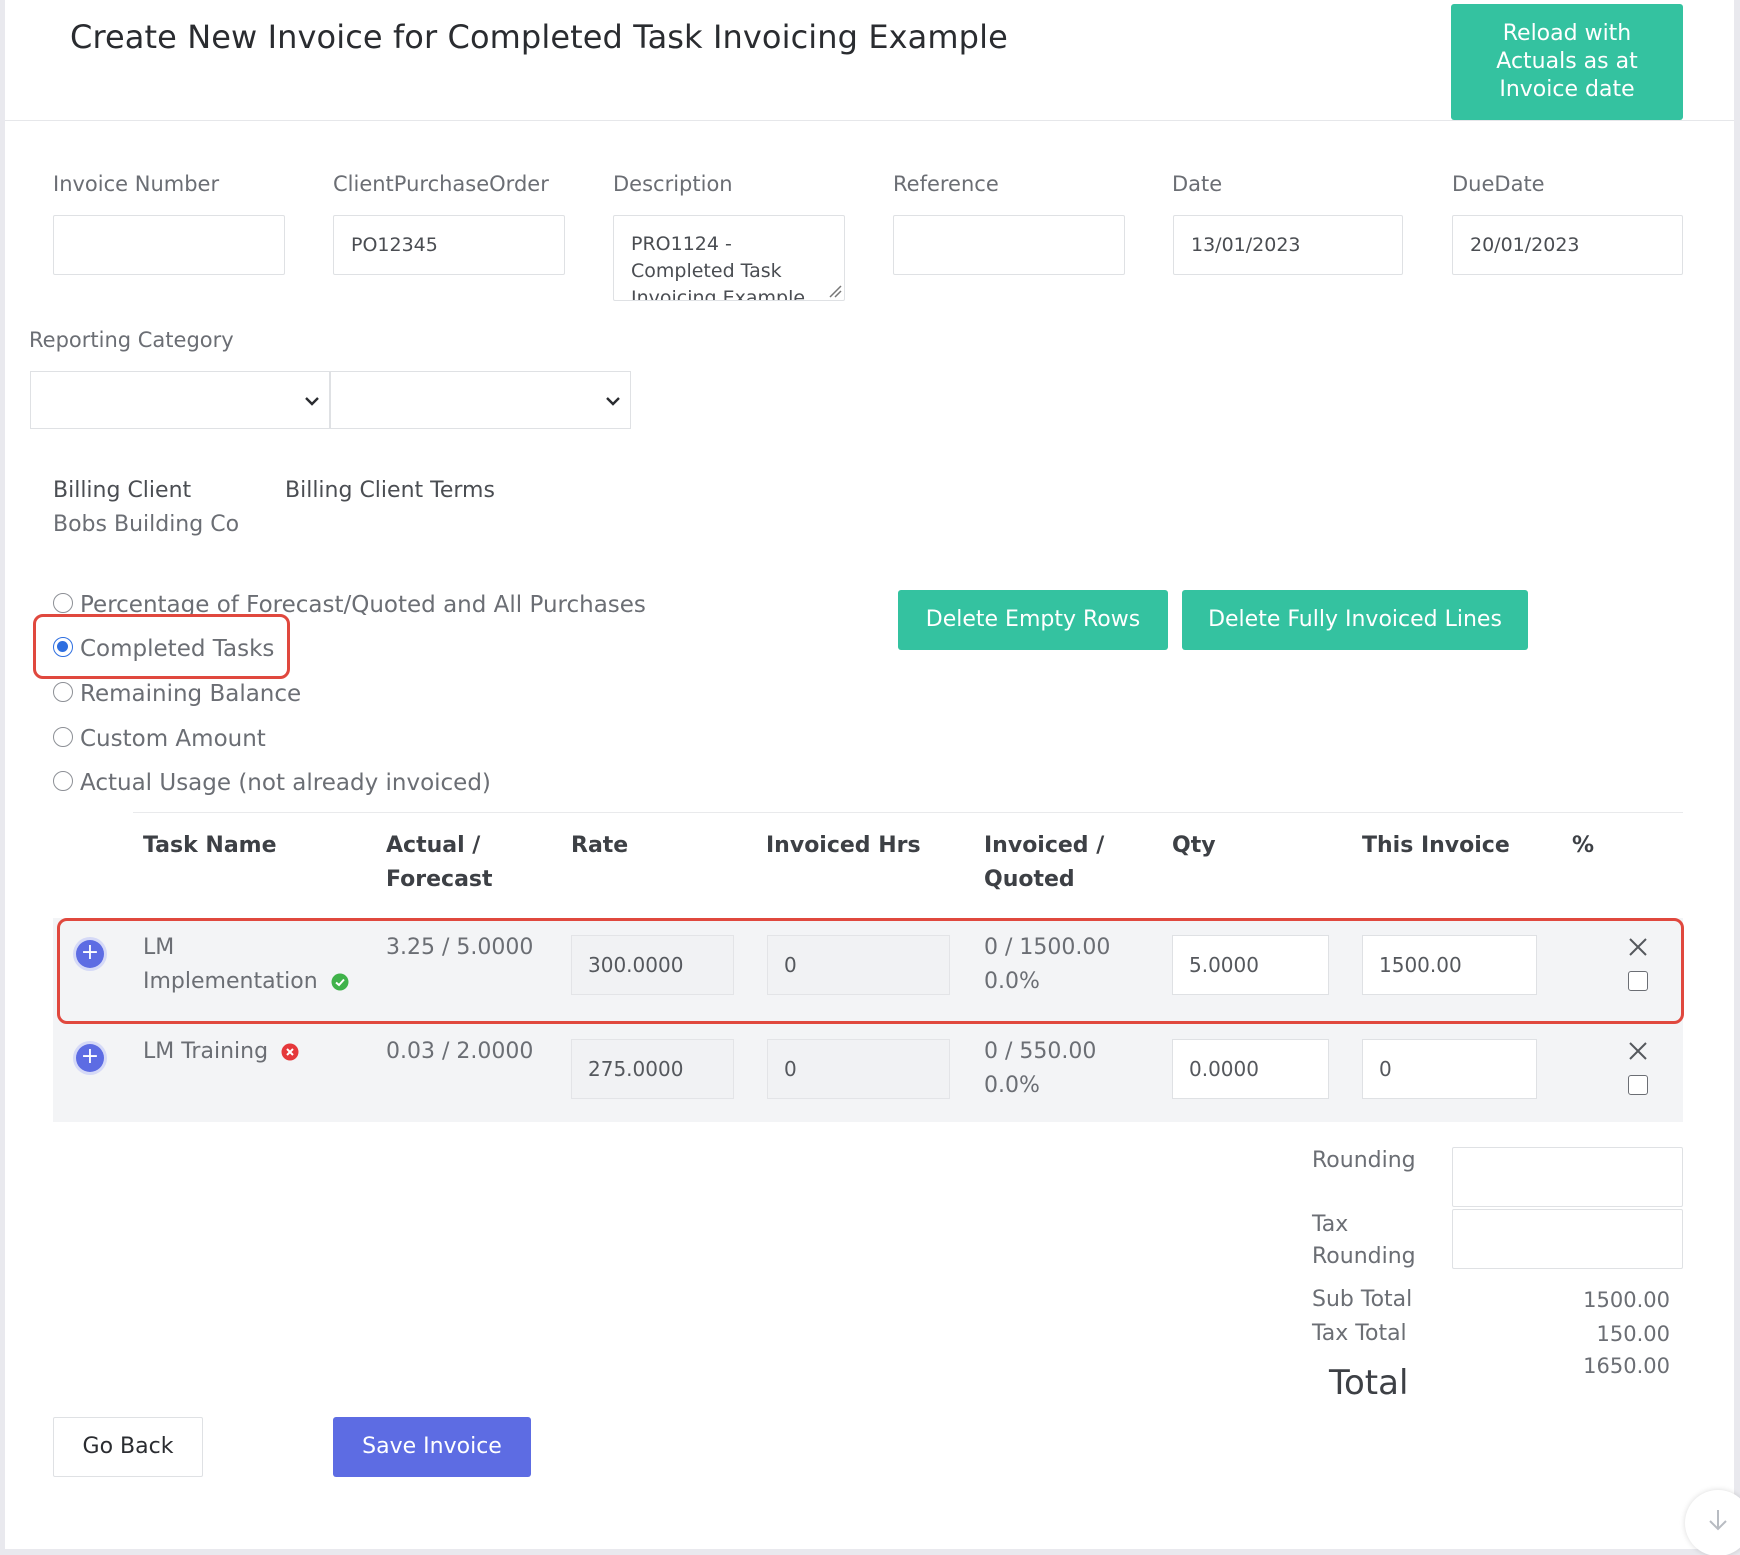  Describe the element at coordinates (1718, 1520) in the screenshot. I see `arrow-down-icon` at that location.